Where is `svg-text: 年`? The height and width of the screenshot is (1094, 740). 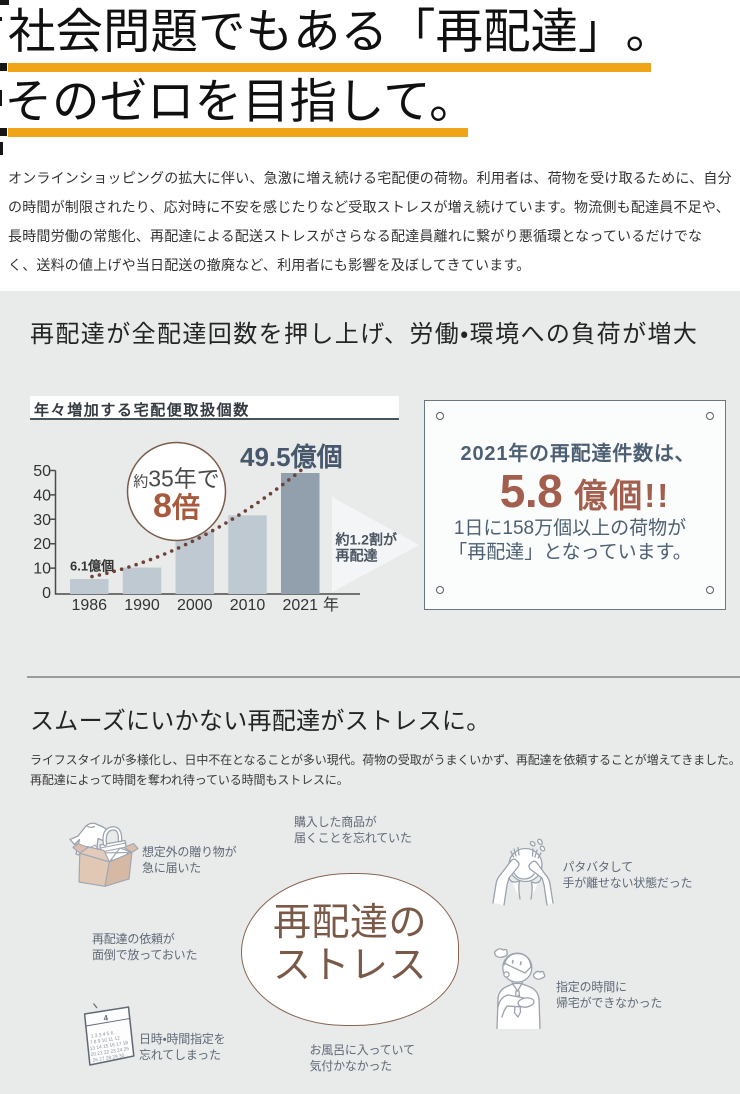 svg-text: 年 is located at coordinates (331, 605).